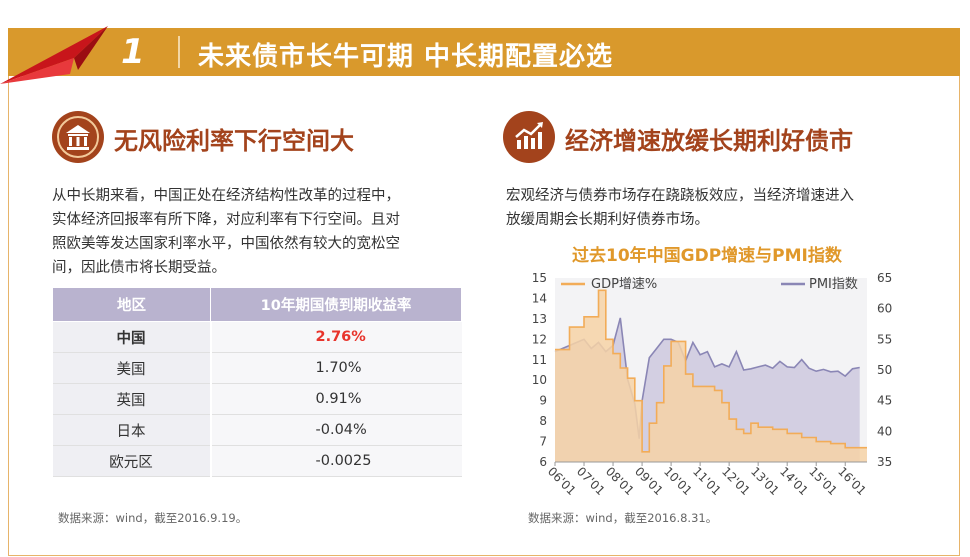 The width and height of the screenshot is (970, 557). I want to click on pmi-series-line, so click(707, 378).